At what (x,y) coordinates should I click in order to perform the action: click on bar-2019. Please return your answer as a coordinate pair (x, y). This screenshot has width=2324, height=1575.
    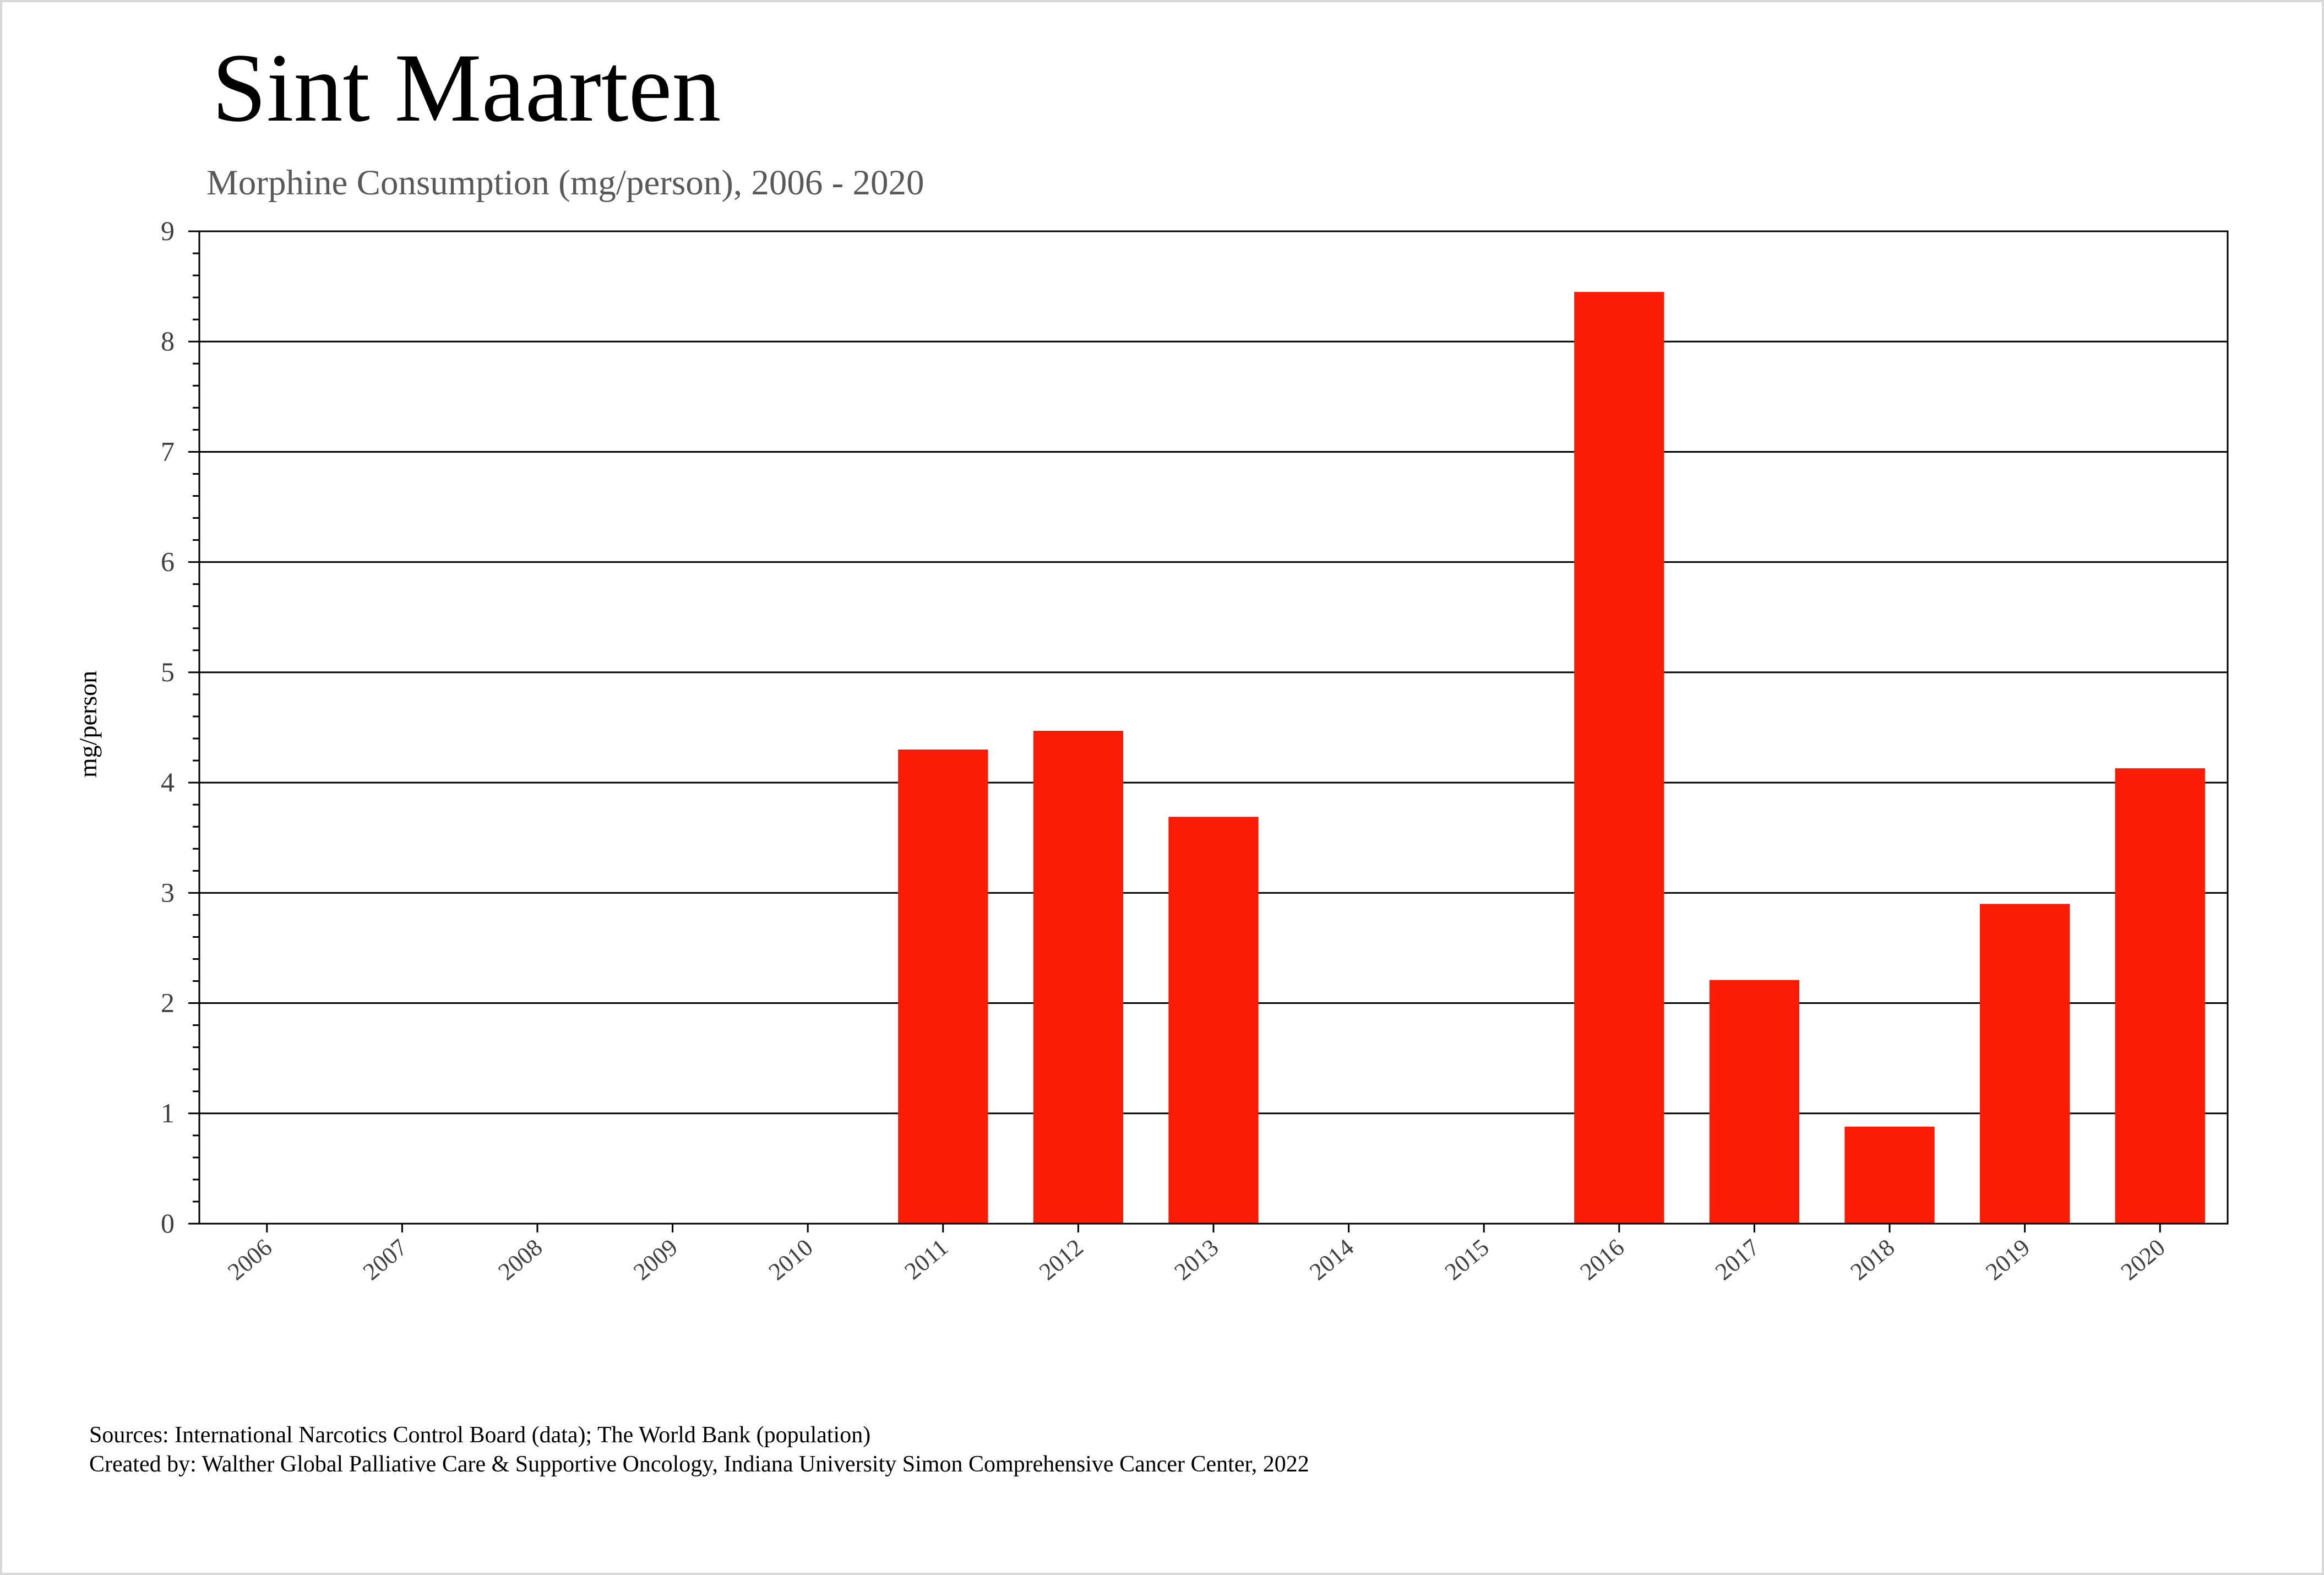
    Looking at the image, I should click on (2025, 1064).